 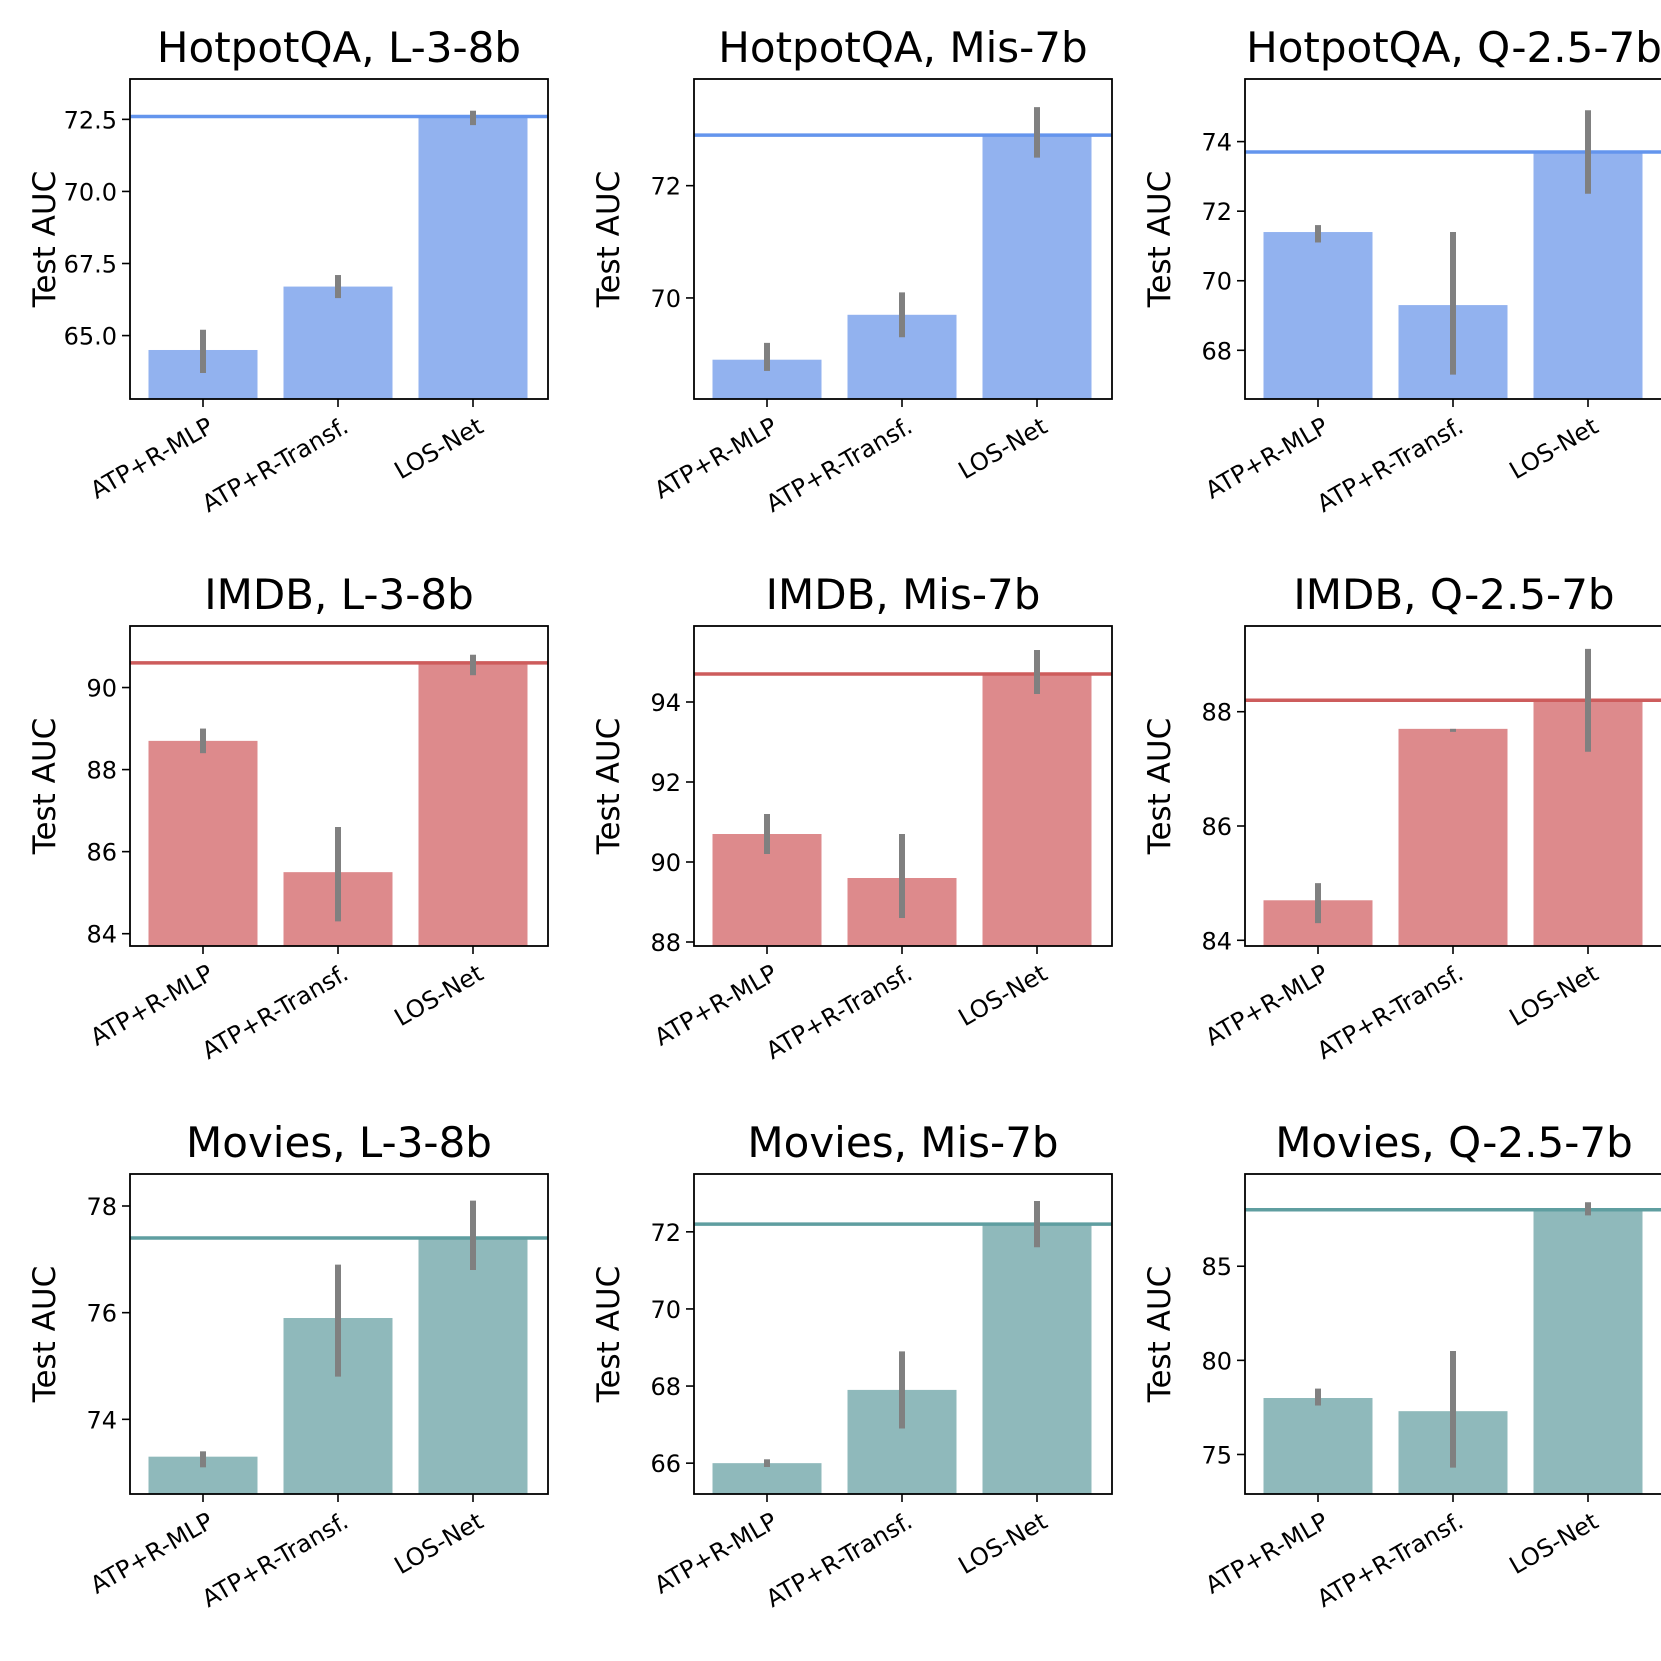 I want to click on y-tick-label: 67.5, so click(x=90, y=265).